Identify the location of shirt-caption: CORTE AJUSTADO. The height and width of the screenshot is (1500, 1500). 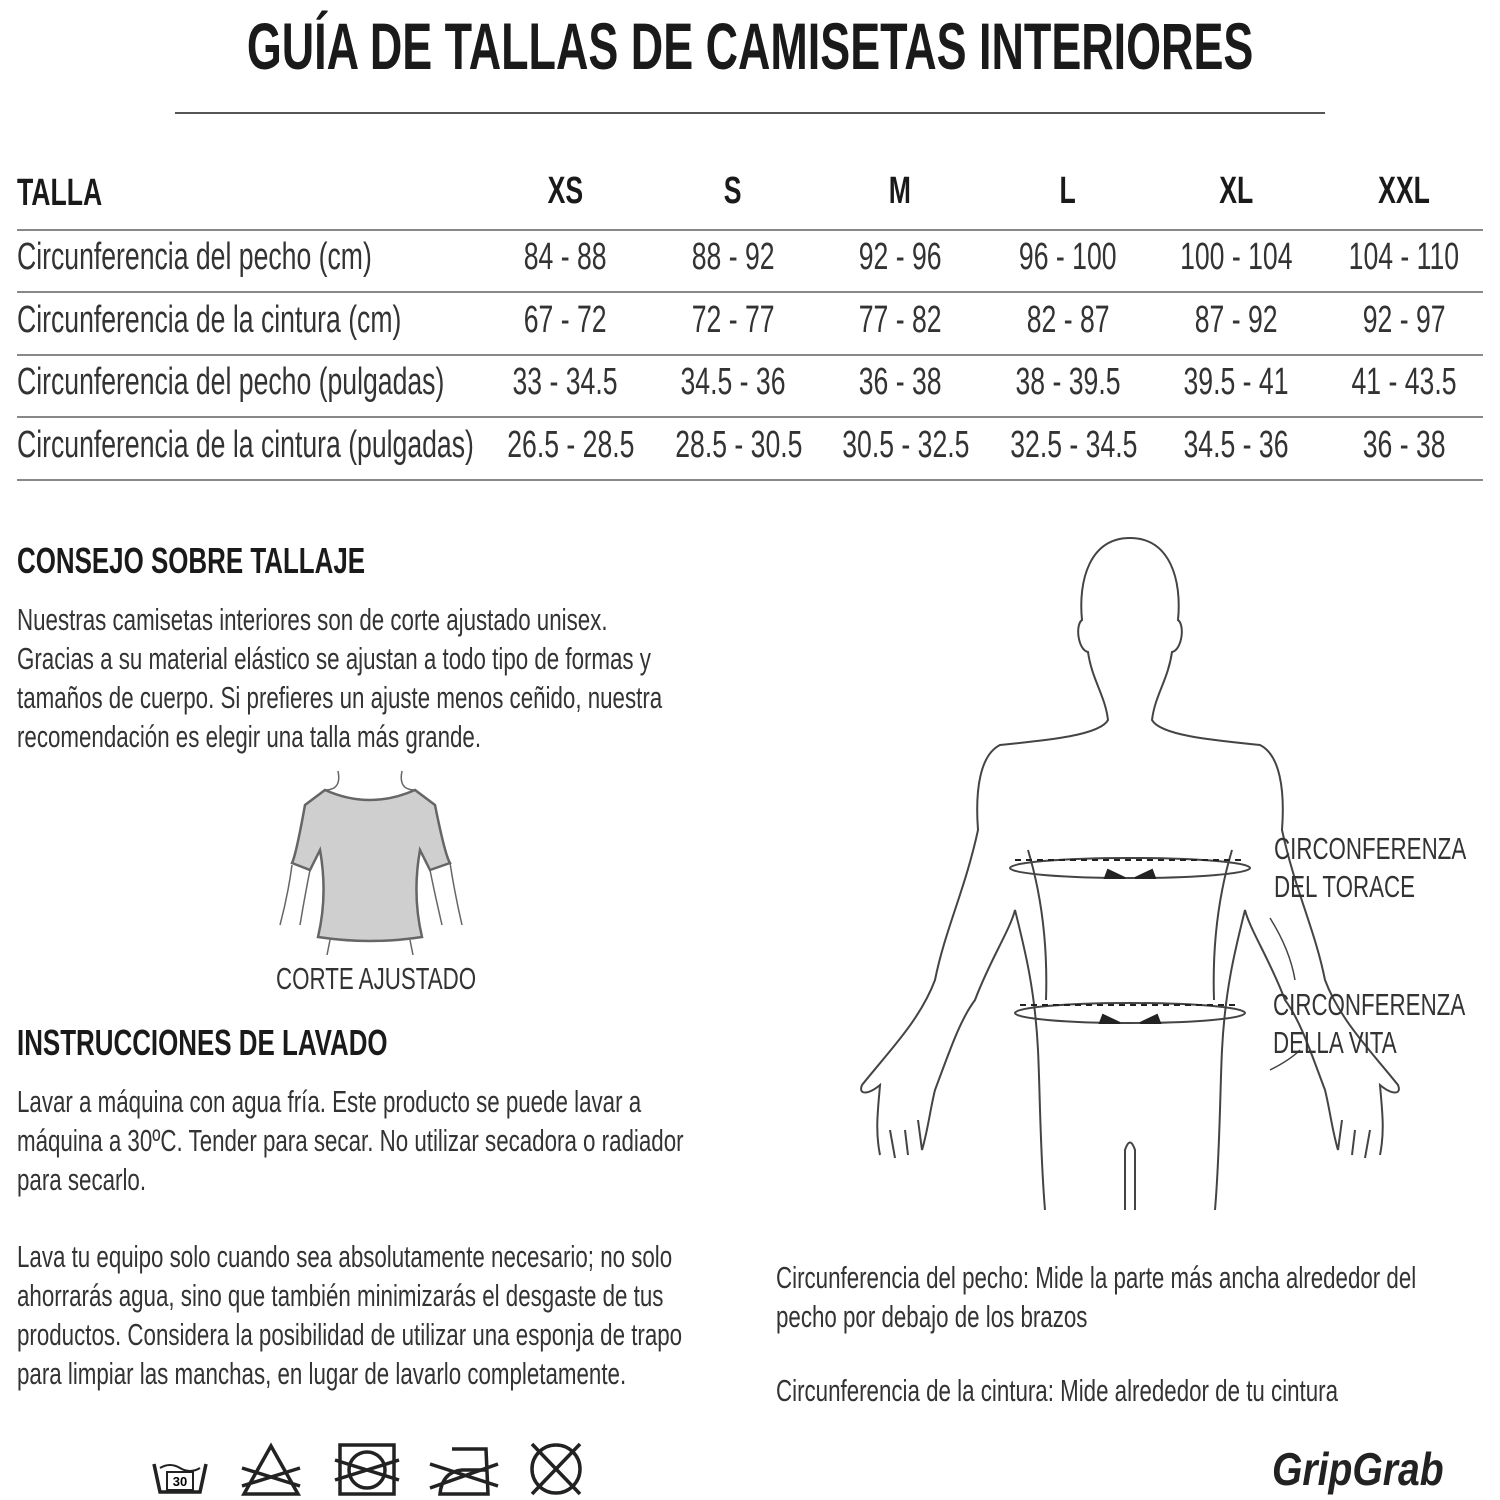
(376, 978).